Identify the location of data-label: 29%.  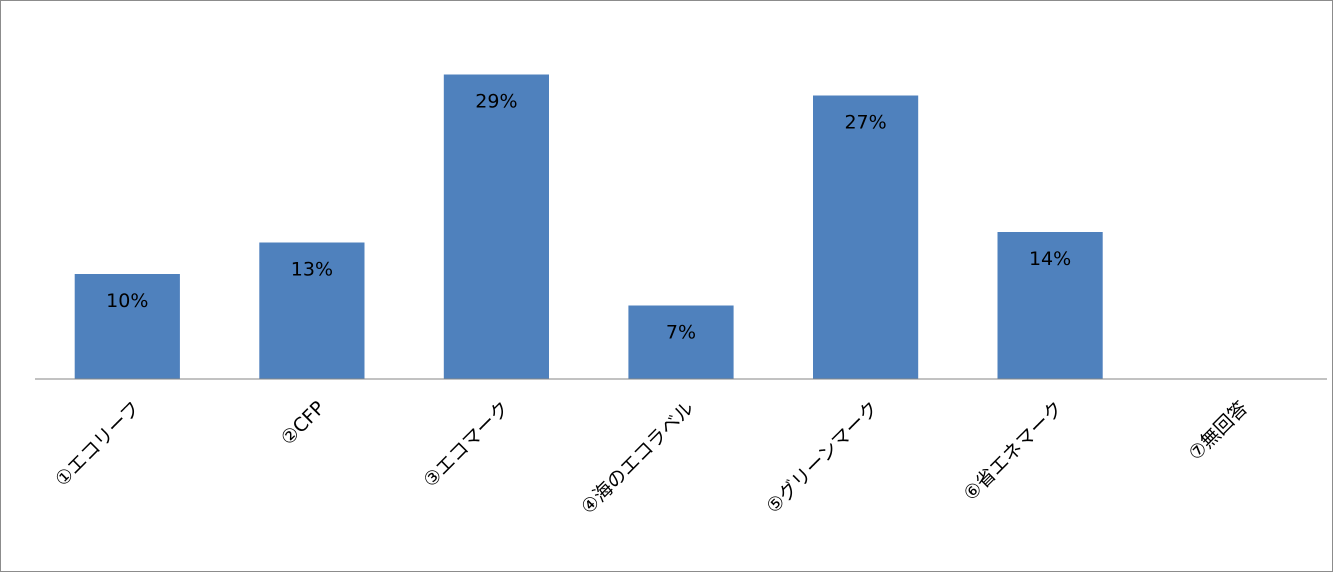
(496, 102).